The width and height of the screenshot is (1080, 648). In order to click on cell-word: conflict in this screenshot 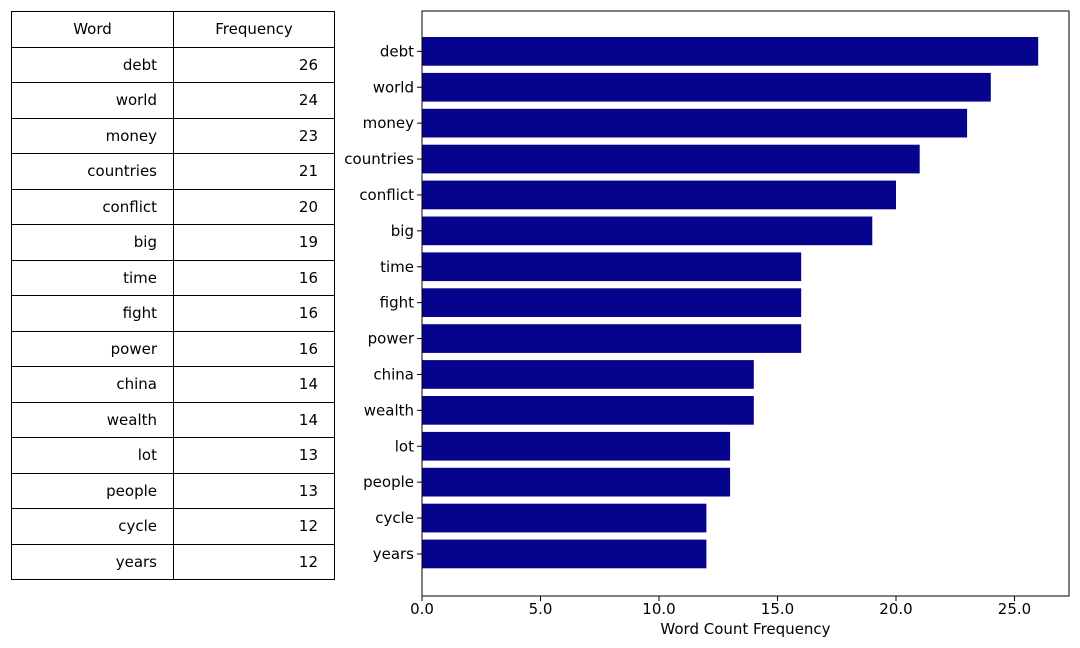, I will do `click(92, 206)`.